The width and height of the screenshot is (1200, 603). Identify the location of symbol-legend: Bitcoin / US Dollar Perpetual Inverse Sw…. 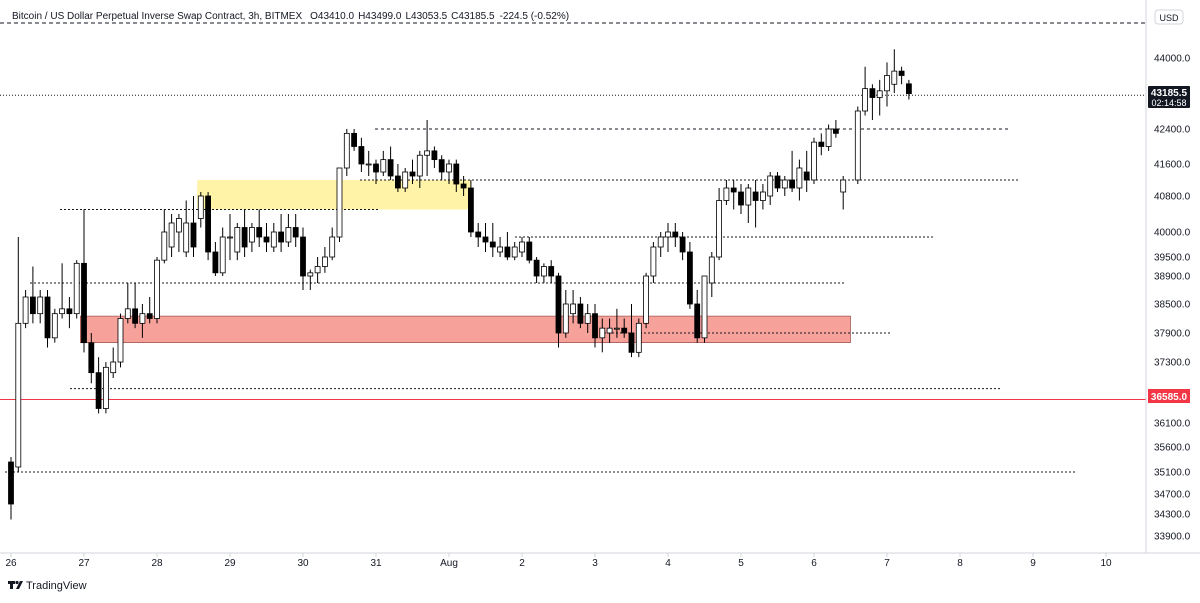
(290, 16).